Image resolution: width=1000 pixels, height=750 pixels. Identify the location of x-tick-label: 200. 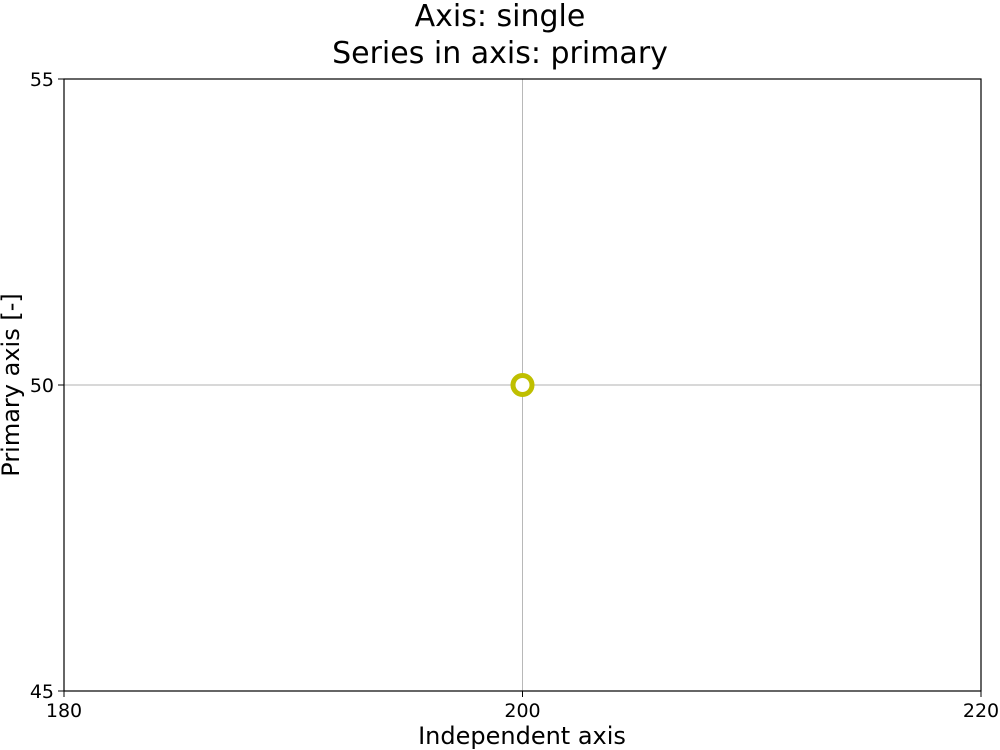
(522, 711).